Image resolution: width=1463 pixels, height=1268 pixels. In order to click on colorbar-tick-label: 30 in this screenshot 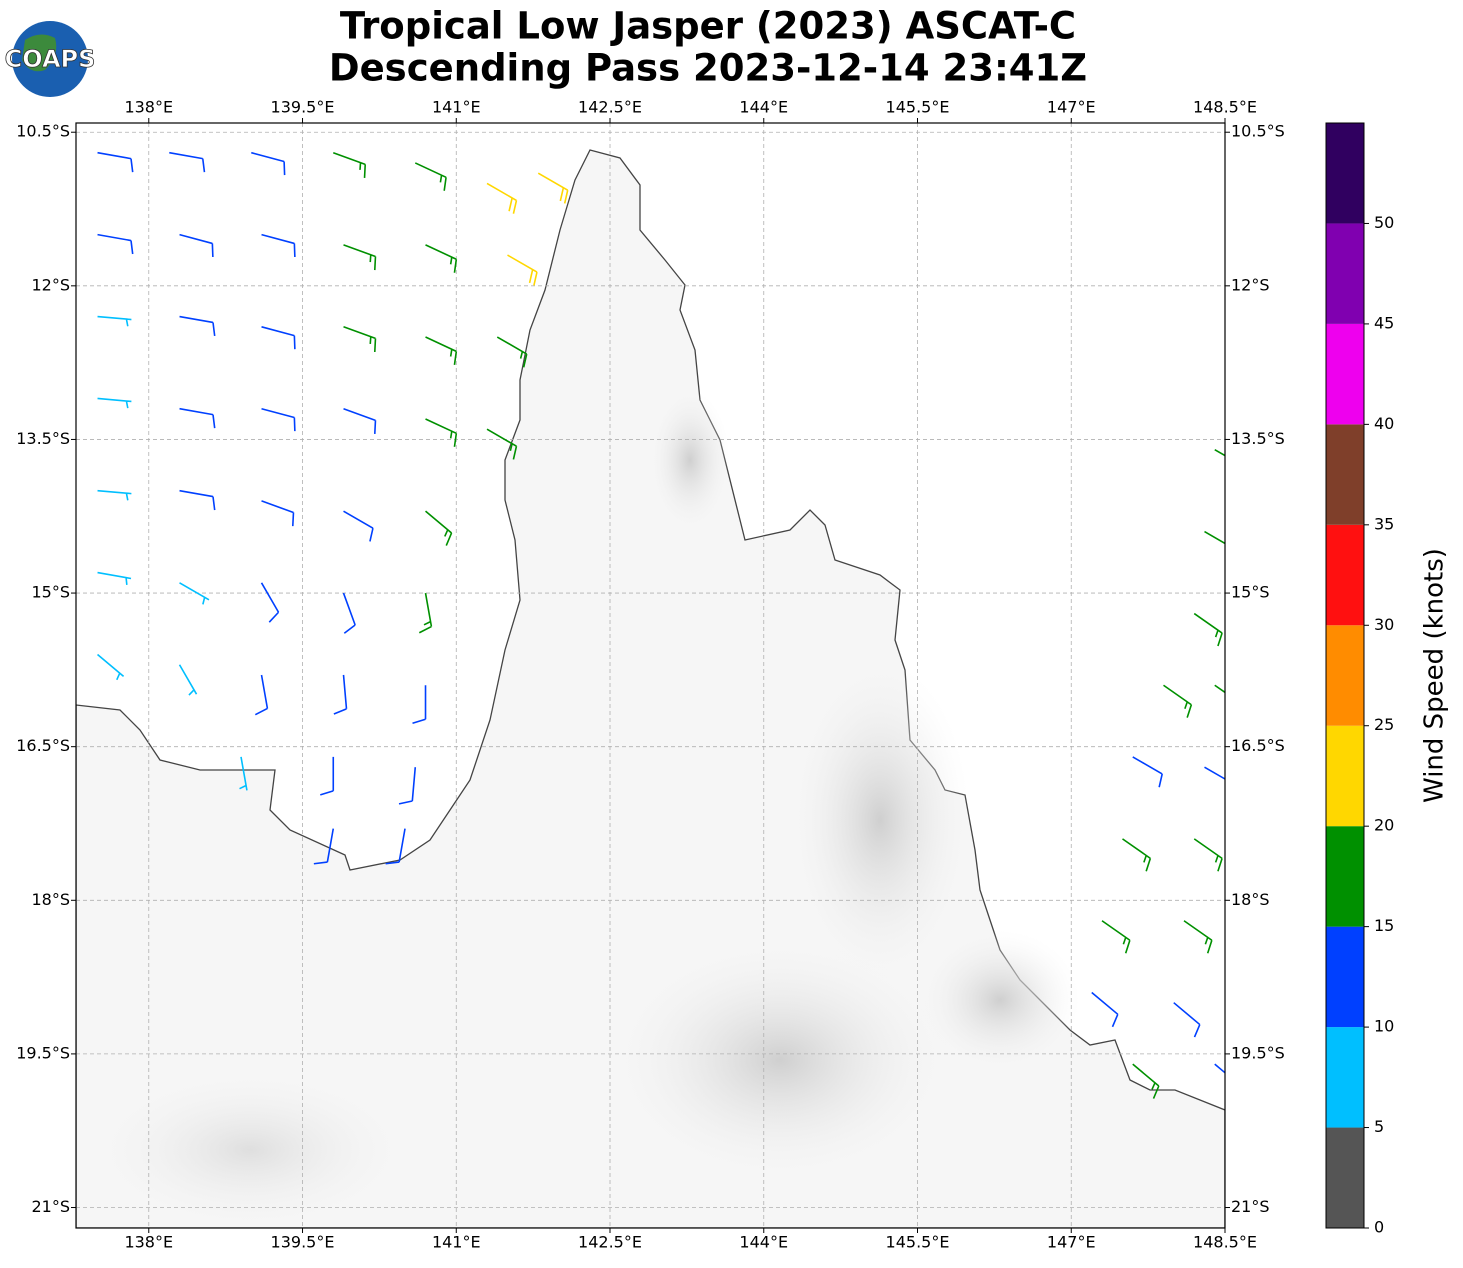, I will do `click(1384, 624)`.